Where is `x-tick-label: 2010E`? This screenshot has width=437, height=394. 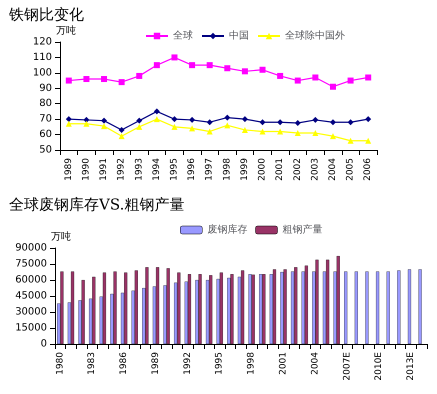 x-tick-label: 2010E is located at coordinates (379, 366).